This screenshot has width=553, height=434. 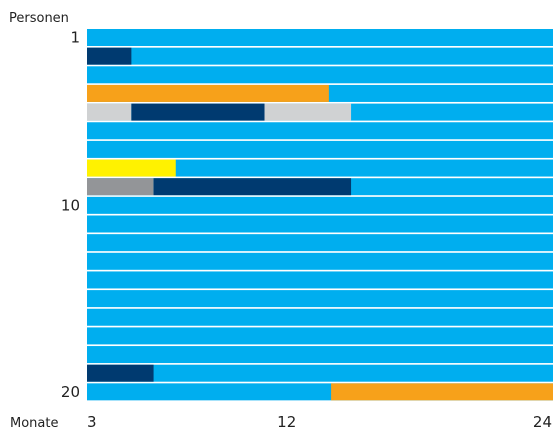 I want to click on x-tick-label: 3, so click(x=92, y=422).